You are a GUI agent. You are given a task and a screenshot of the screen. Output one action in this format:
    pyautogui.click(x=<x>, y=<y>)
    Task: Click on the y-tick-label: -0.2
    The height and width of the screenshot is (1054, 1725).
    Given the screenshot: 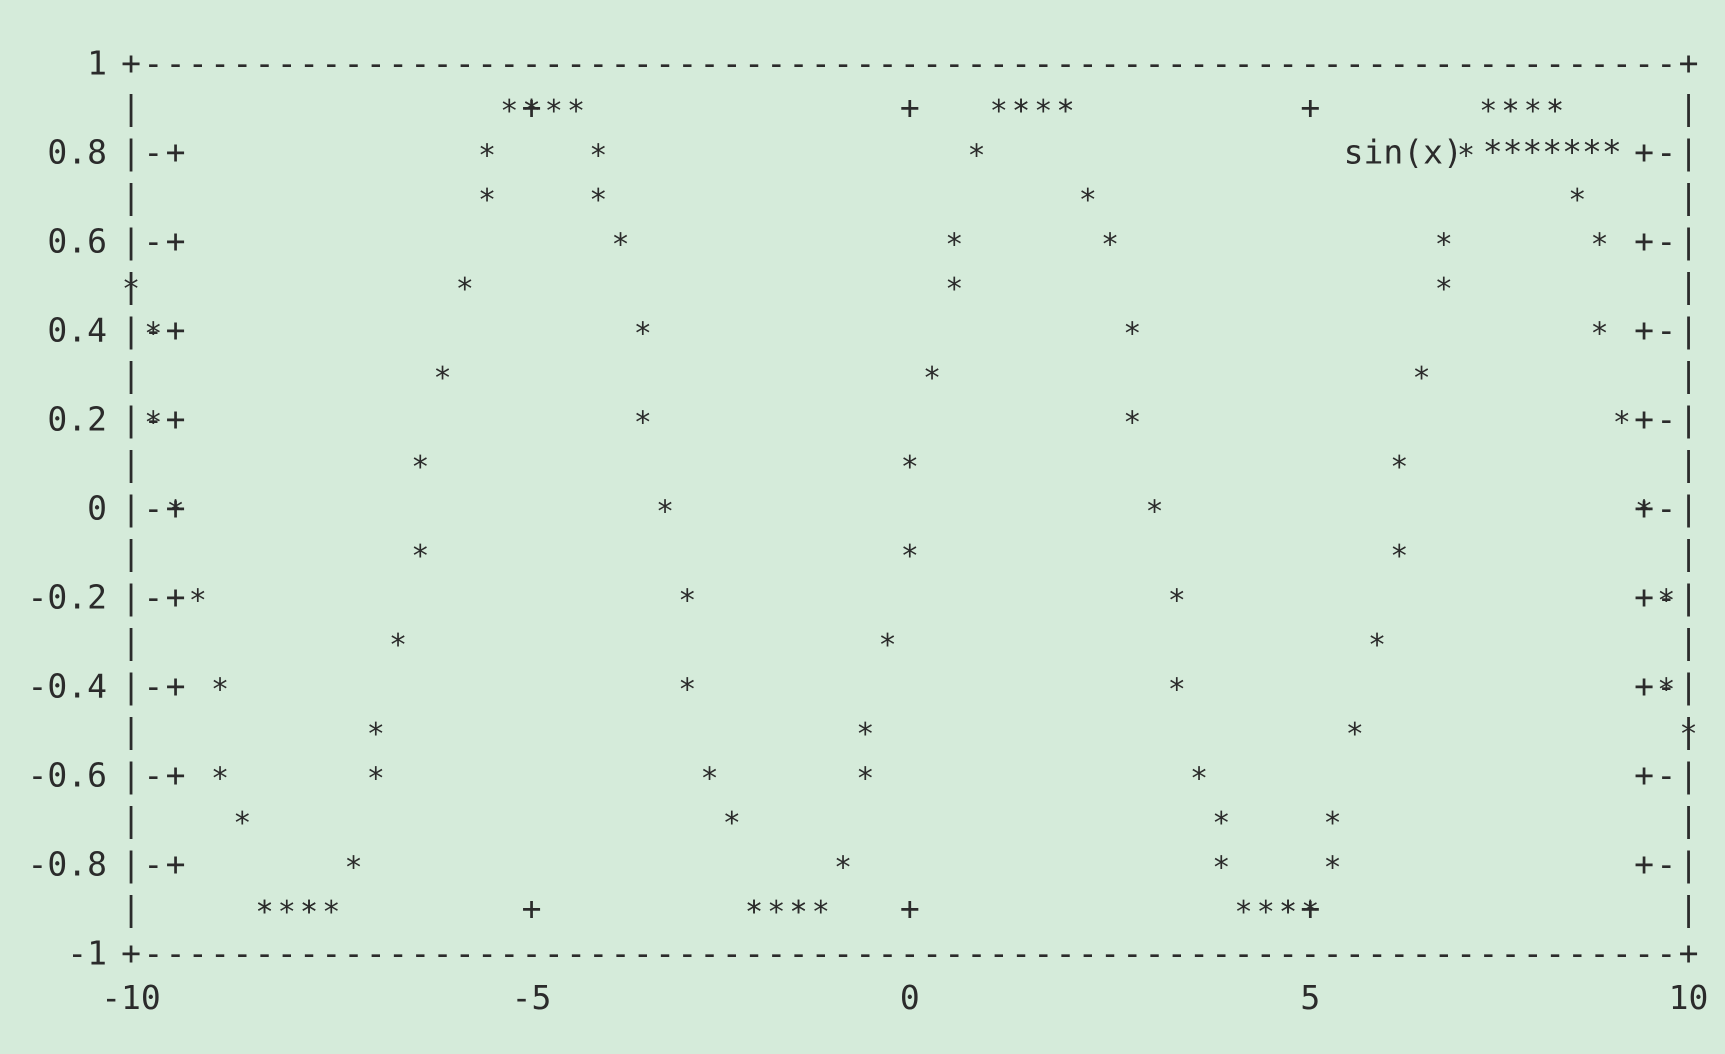 What is the action you would take?
    pyautogui.click(x=67, y=597)
    